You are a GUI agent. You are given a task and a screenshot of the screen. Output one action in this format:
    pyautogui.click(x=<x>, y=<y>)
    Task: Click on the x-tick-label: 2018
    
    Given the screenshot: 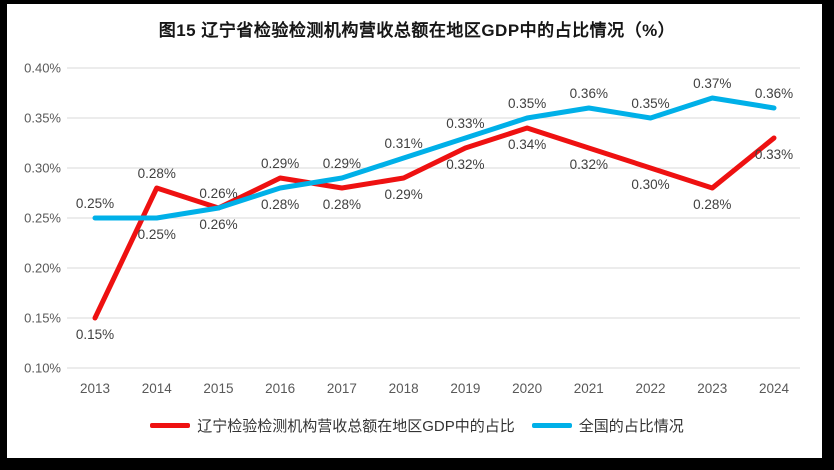 What is the action you would take?
    pyautogui.click(x=404, y=388)
    